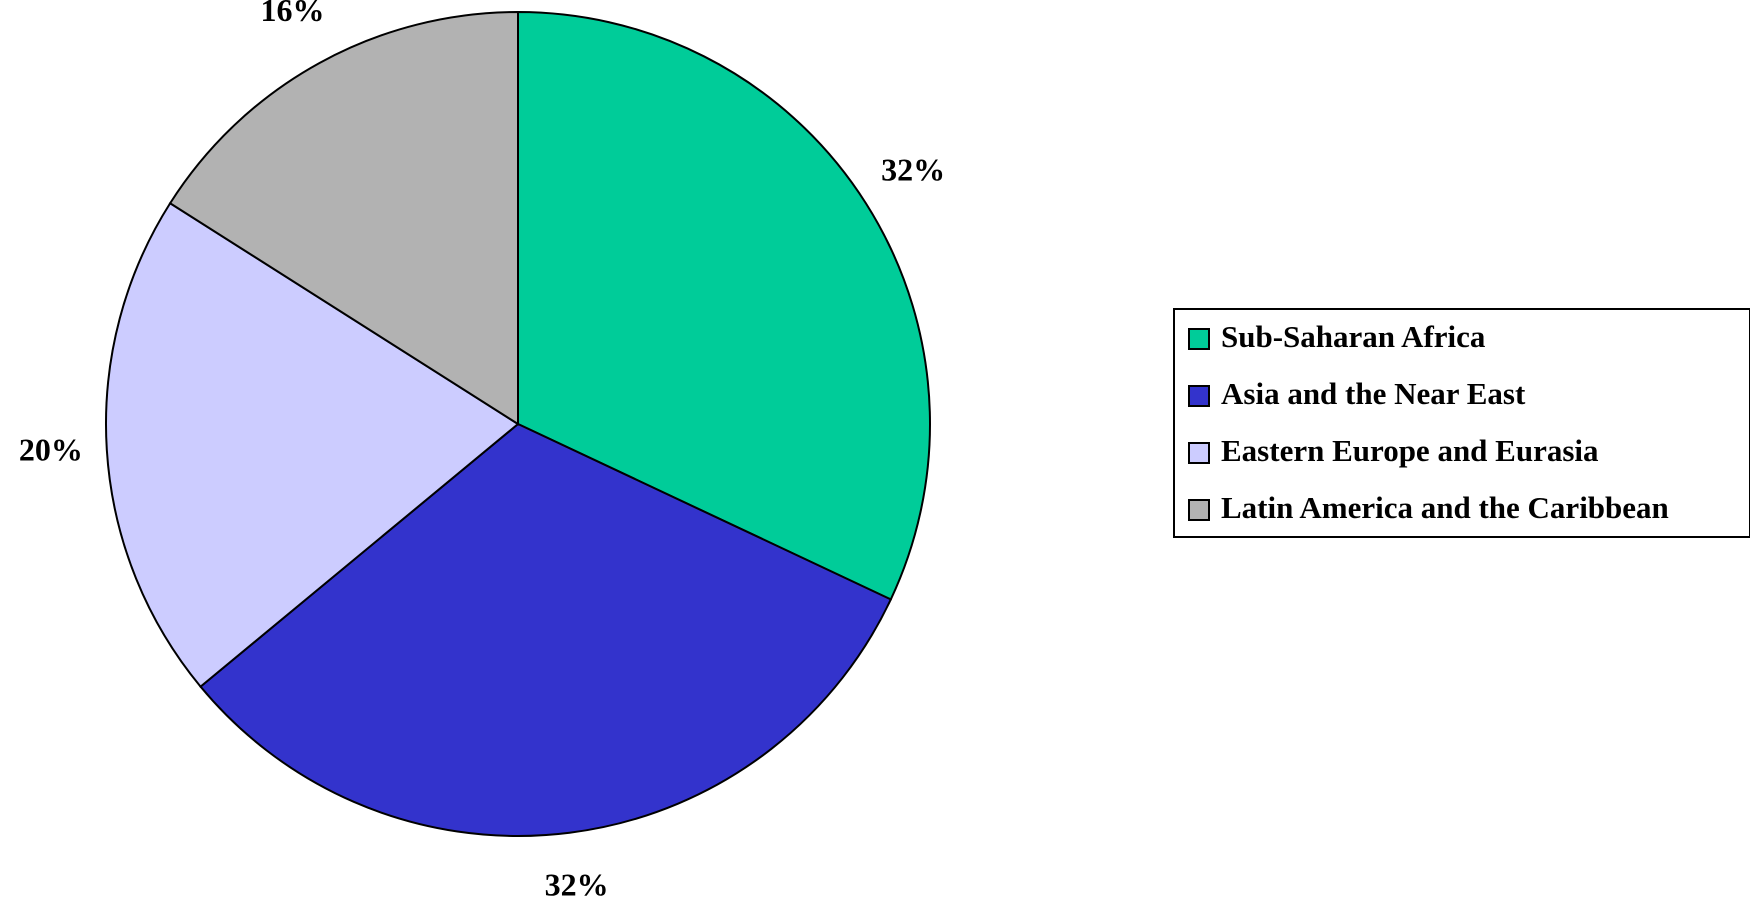  I want to click on legend-label-eastern-europe-and-eurasia: Eastern Europe and Eurasia, so click(1410, 450).